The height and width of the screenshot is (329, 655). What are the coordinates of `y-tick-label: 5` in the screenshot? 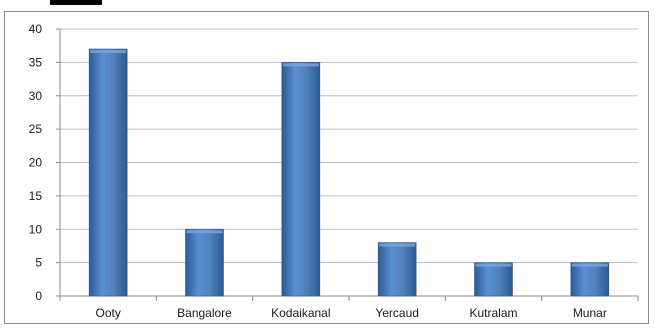 It's located at (38, 263).